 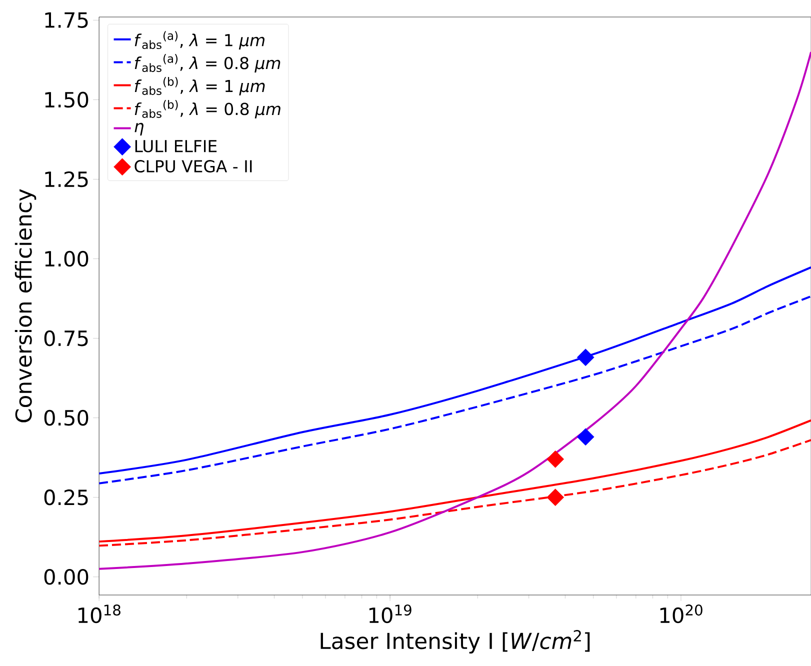 What do you see at coordinates (455, 642) in the screenshot?
I see `x-axis-title: Laser Intensity I [W/cm$^{2}$]` at bounding box center [455, 642].